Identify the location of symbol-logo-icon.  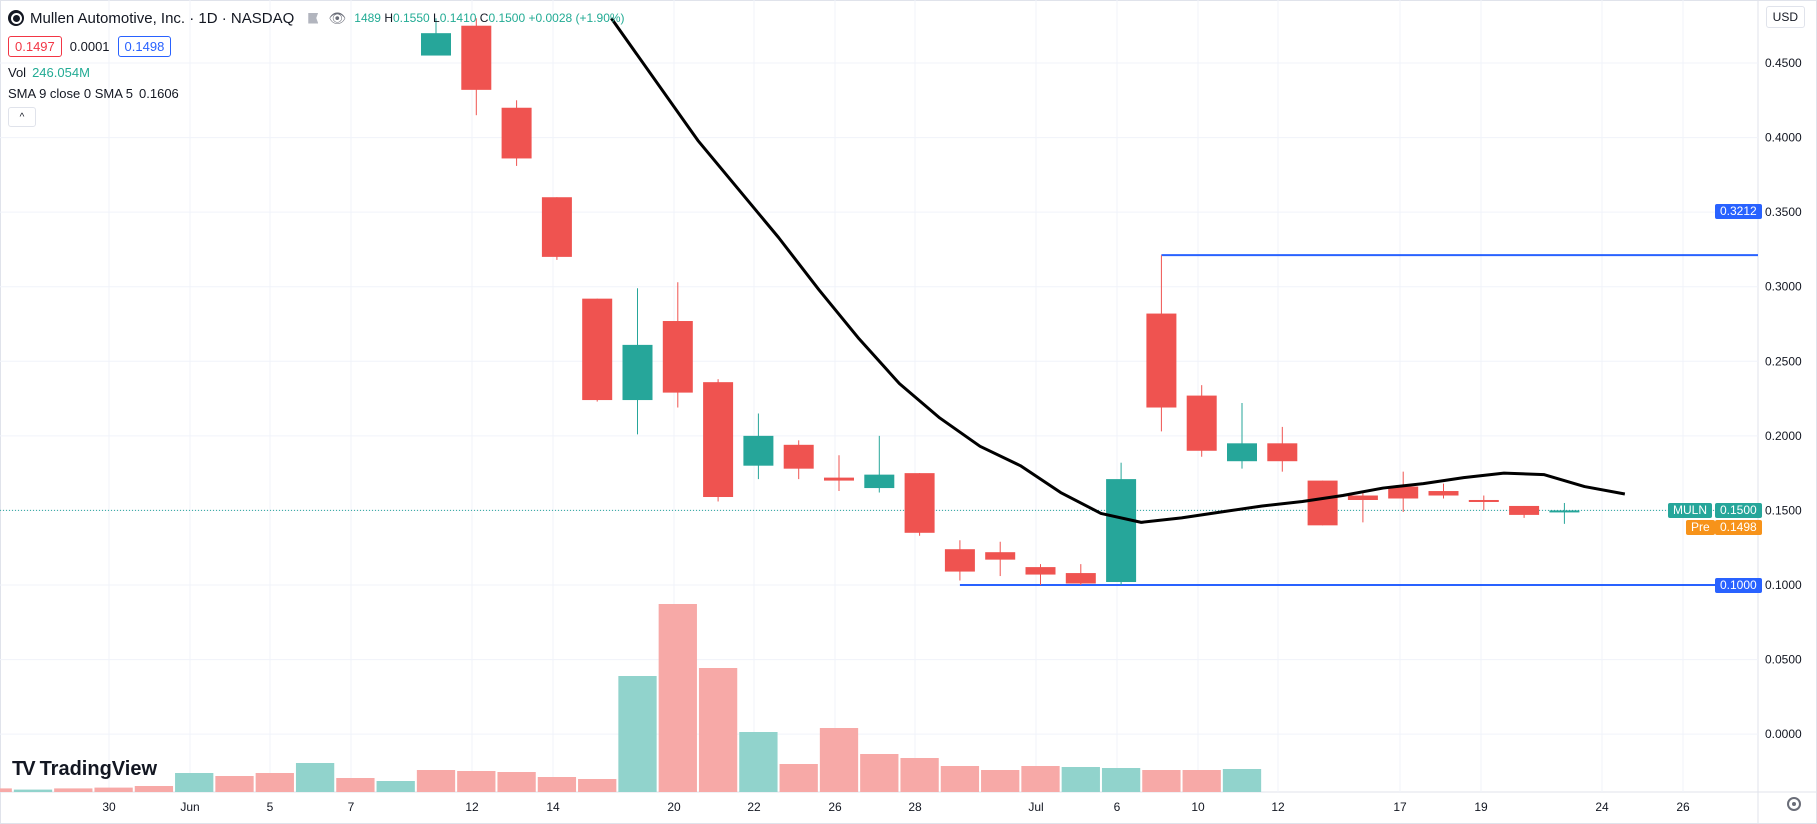
(16, 18).